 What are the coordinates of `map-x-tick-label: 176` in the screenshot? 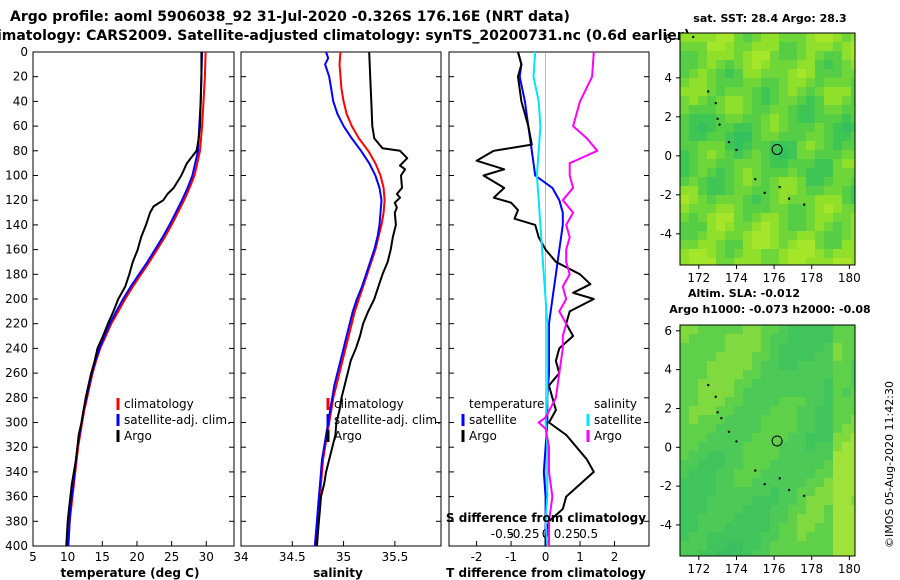 It's located at (774, 569).